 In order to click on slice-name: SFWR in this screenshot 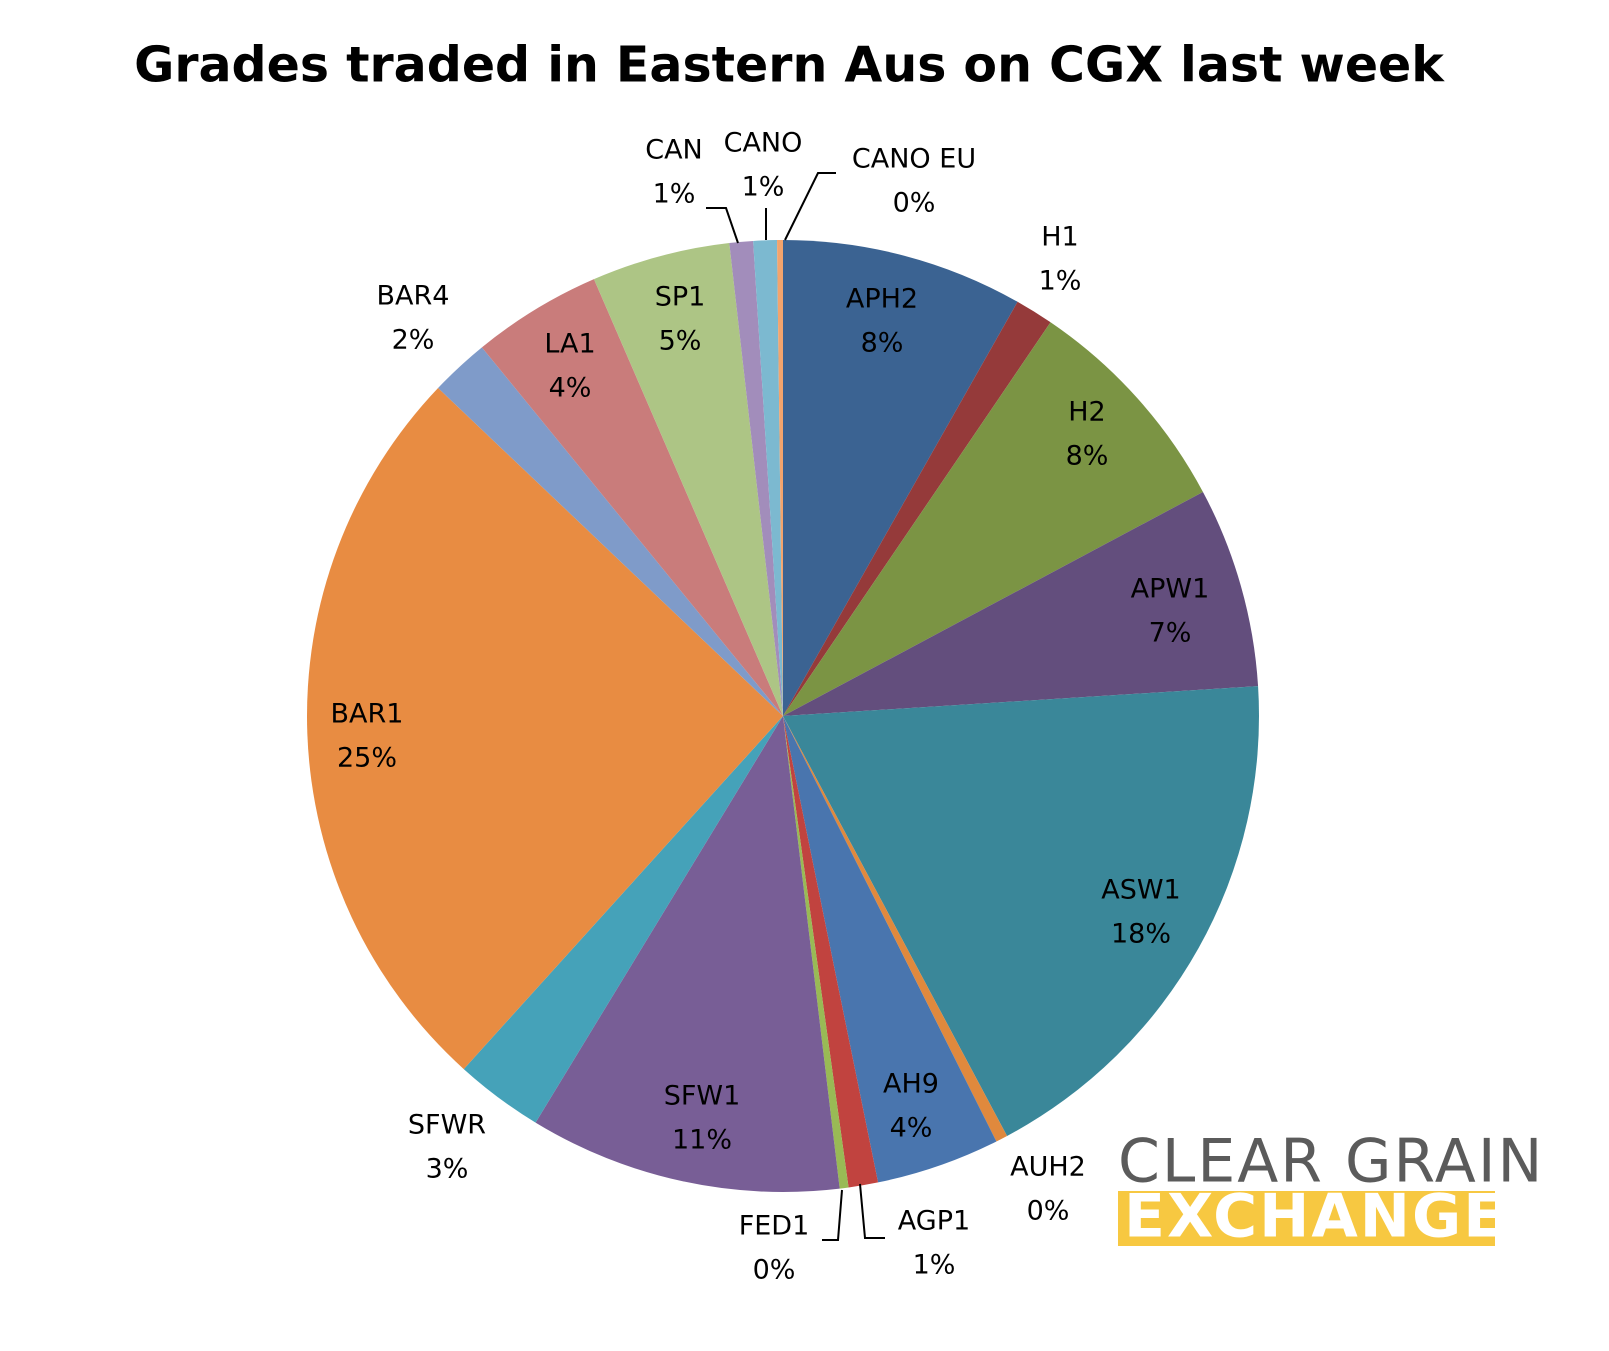, I will do `click(447, 1125)`.